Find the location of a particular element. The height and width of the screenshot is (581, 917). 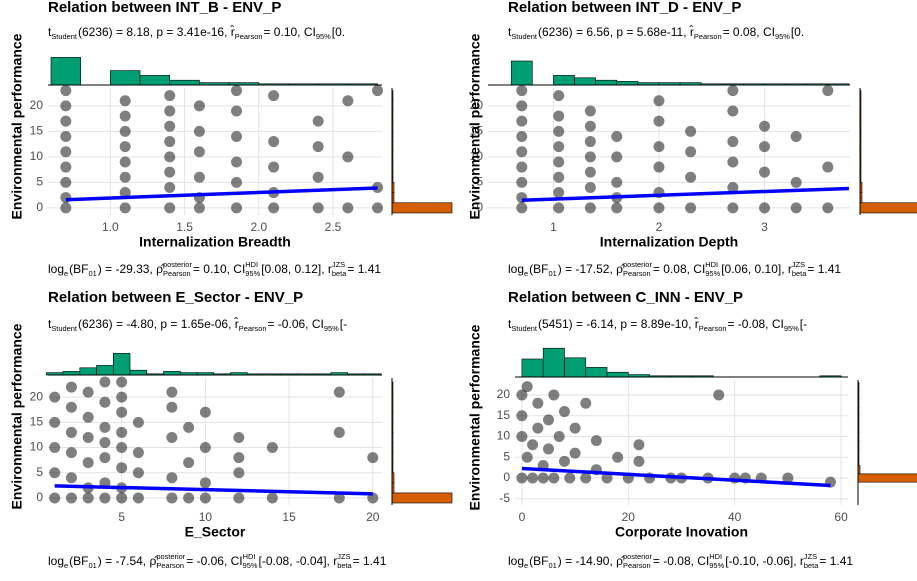

x-tick-label: 1.0 is located at coordinates (110, 227).